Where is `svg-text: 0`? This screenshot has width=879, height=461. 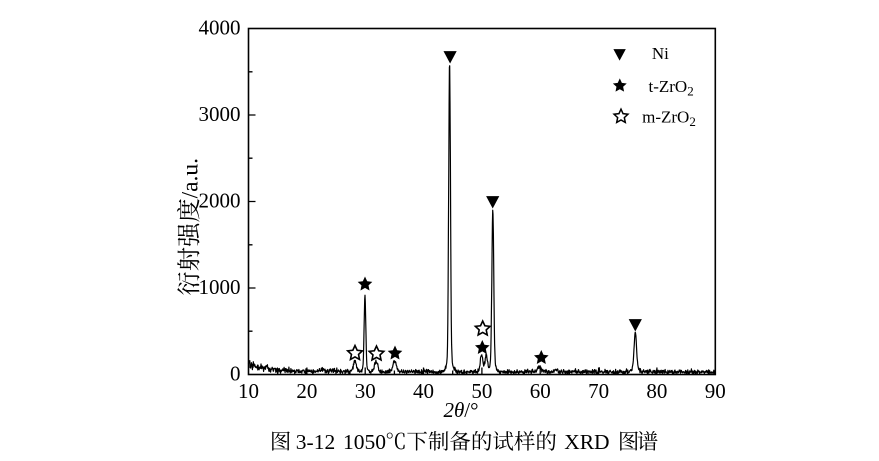
svg-text: 0 is located at coordinates (235, 374).